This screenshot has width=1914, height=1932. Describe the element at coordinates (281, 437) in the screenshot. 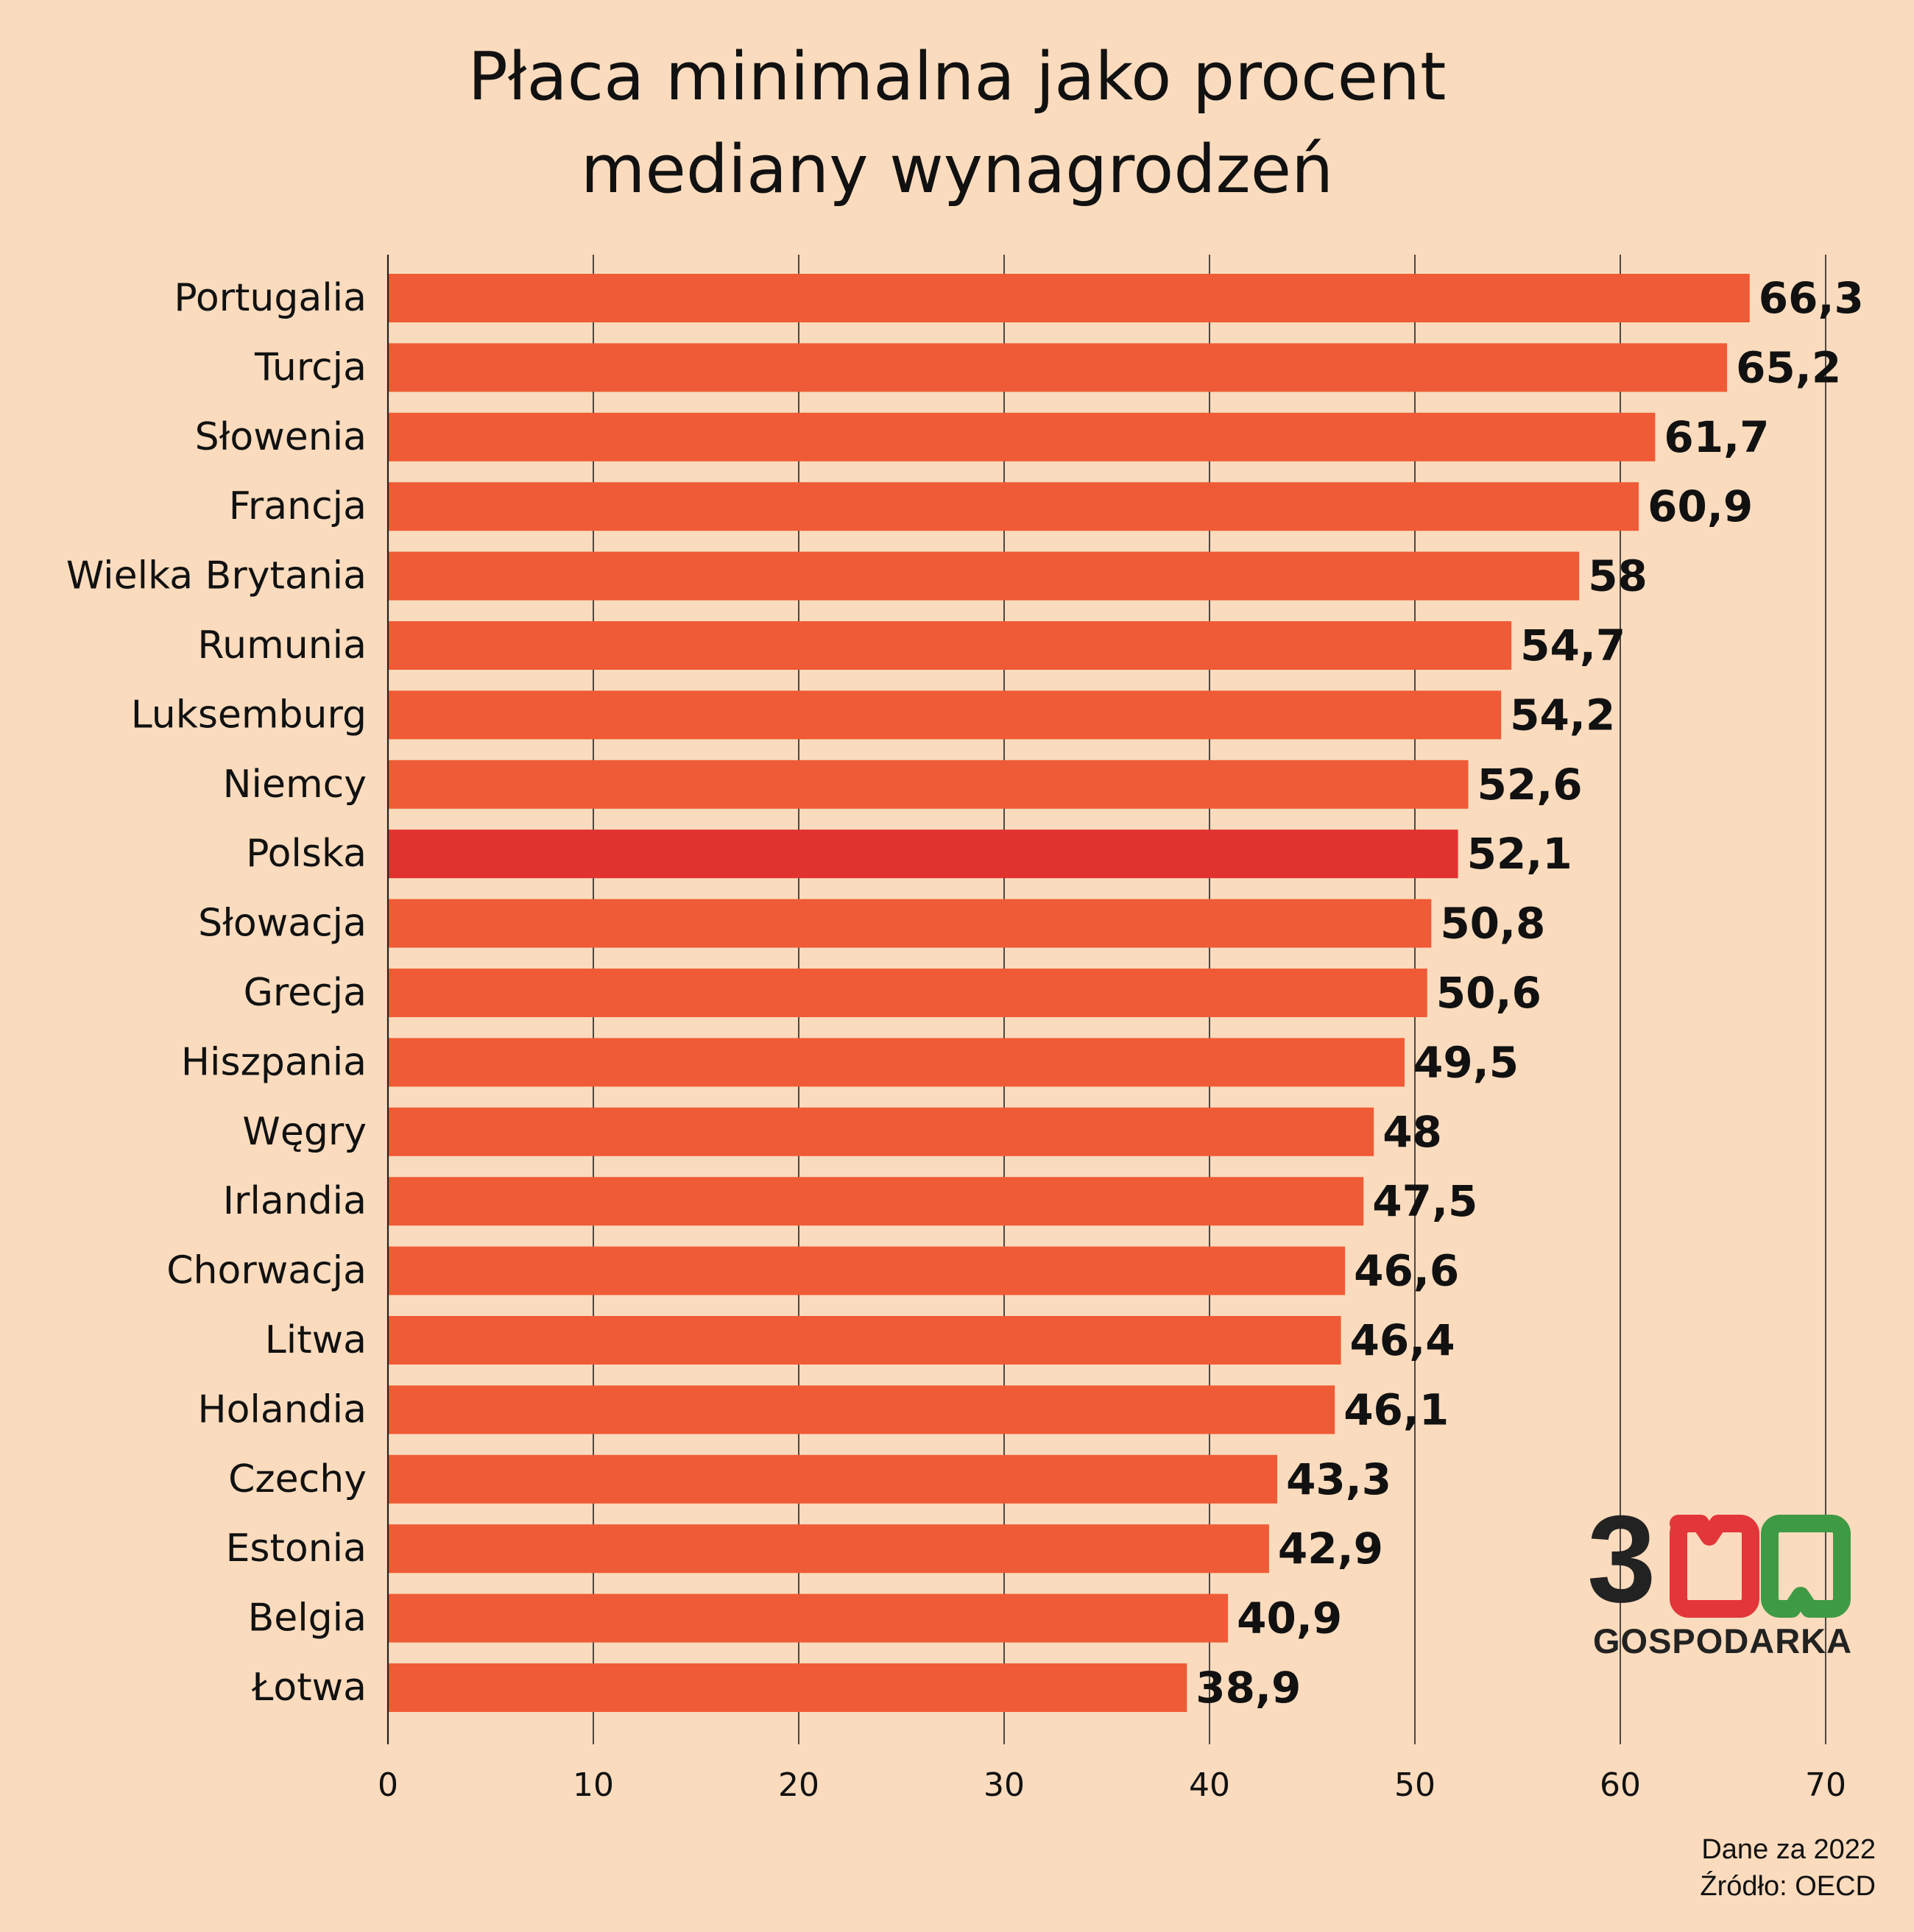

I see `category-label: Słowenia` at that location.